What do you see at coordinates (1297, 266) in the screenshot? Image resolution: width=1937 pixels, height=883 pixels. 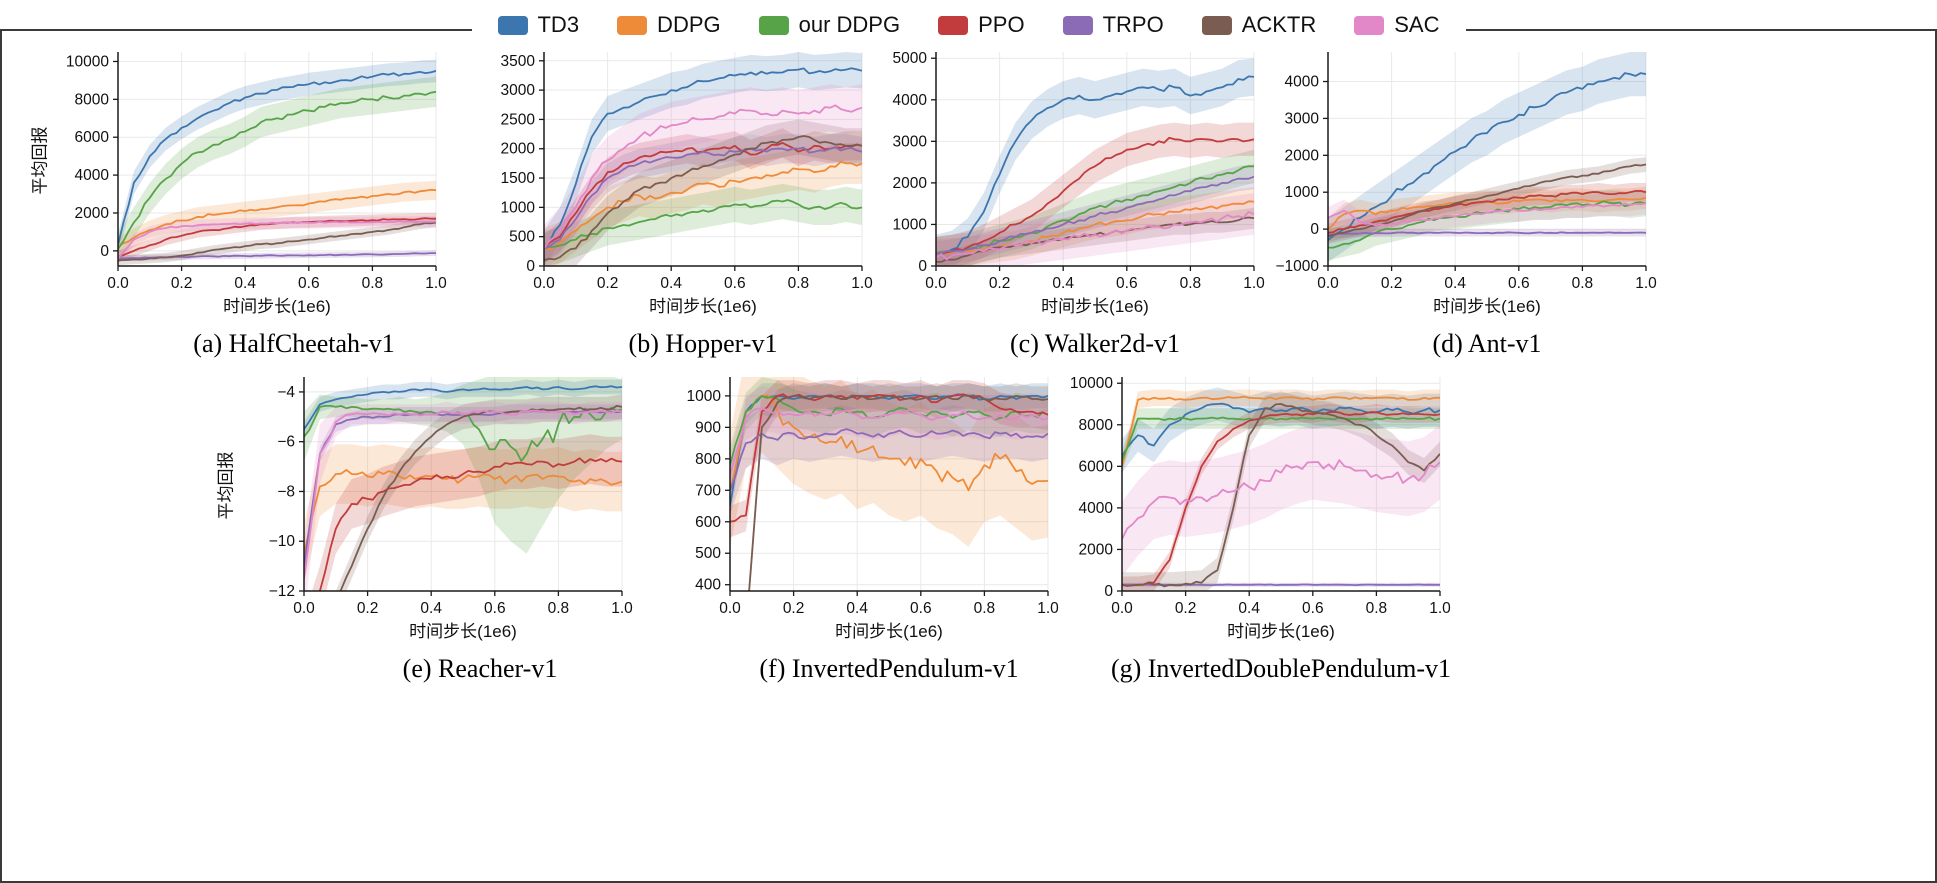 I see `svg-text: −1000` at bounding box center [1297, 266].